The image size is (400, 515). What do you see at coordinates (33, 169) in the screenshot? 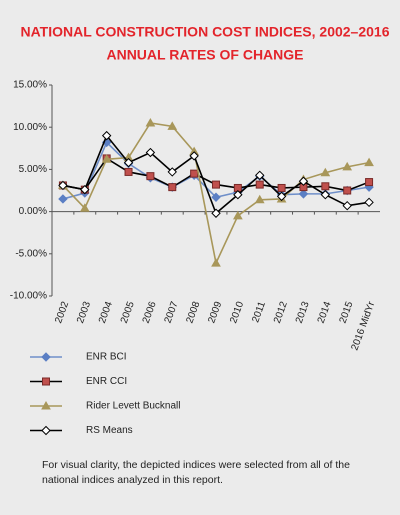
I see `y-tick-label: 5.00%` at bounding box center [33, 169].